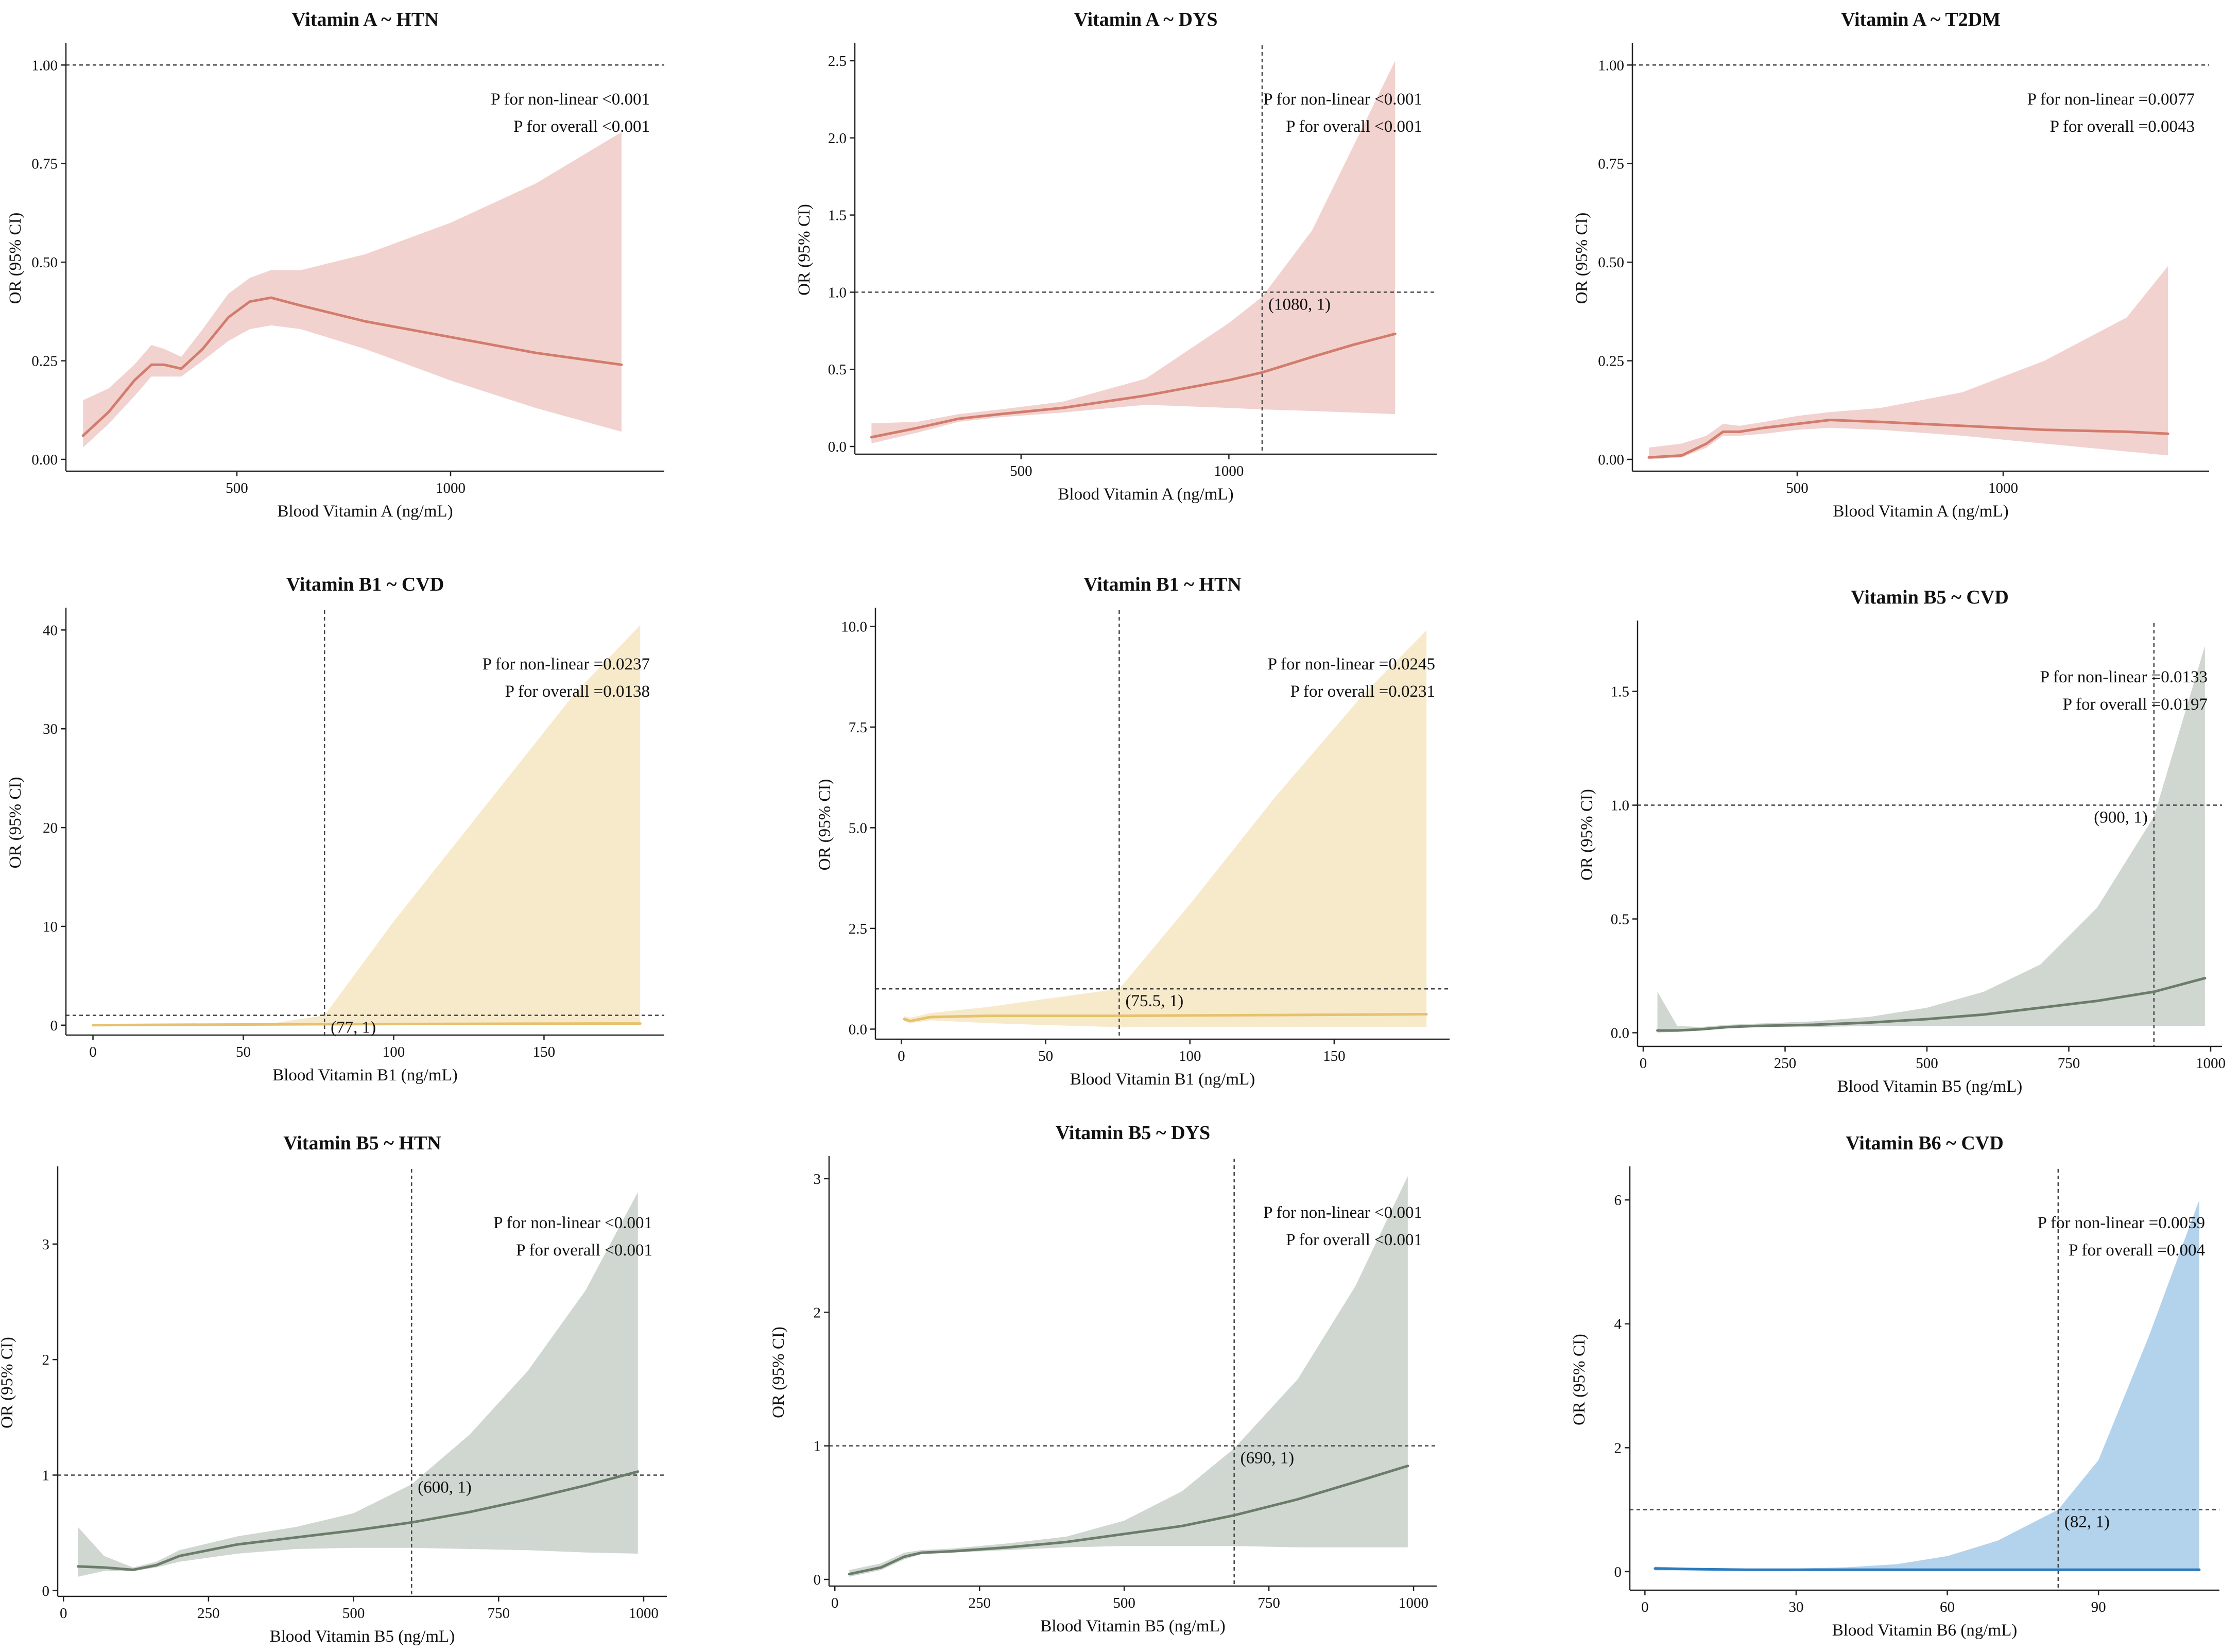 The height and width of the screenshot is (1652, 2239). What do you see at coordinates (362, 1636) in the screenshot?
I see `chart-vitB5-htn-x-axis-label: Blood Vitamin B5 (ng/mL)` at bounding box center [362, 1636].